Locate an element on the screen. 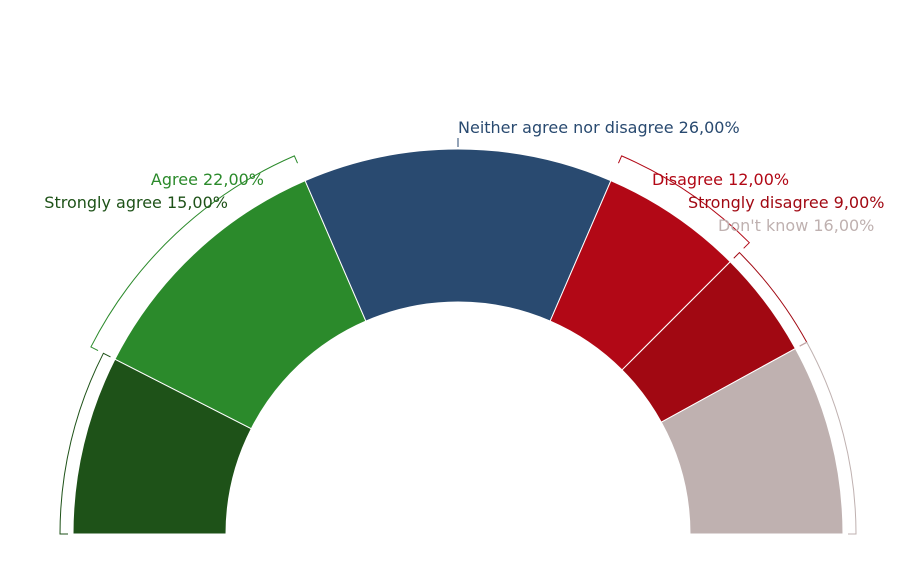 The width and height of the screenshot is (916, 576). label-don-t-know: Don't know 16,00% is located at coordinates (796, 225).